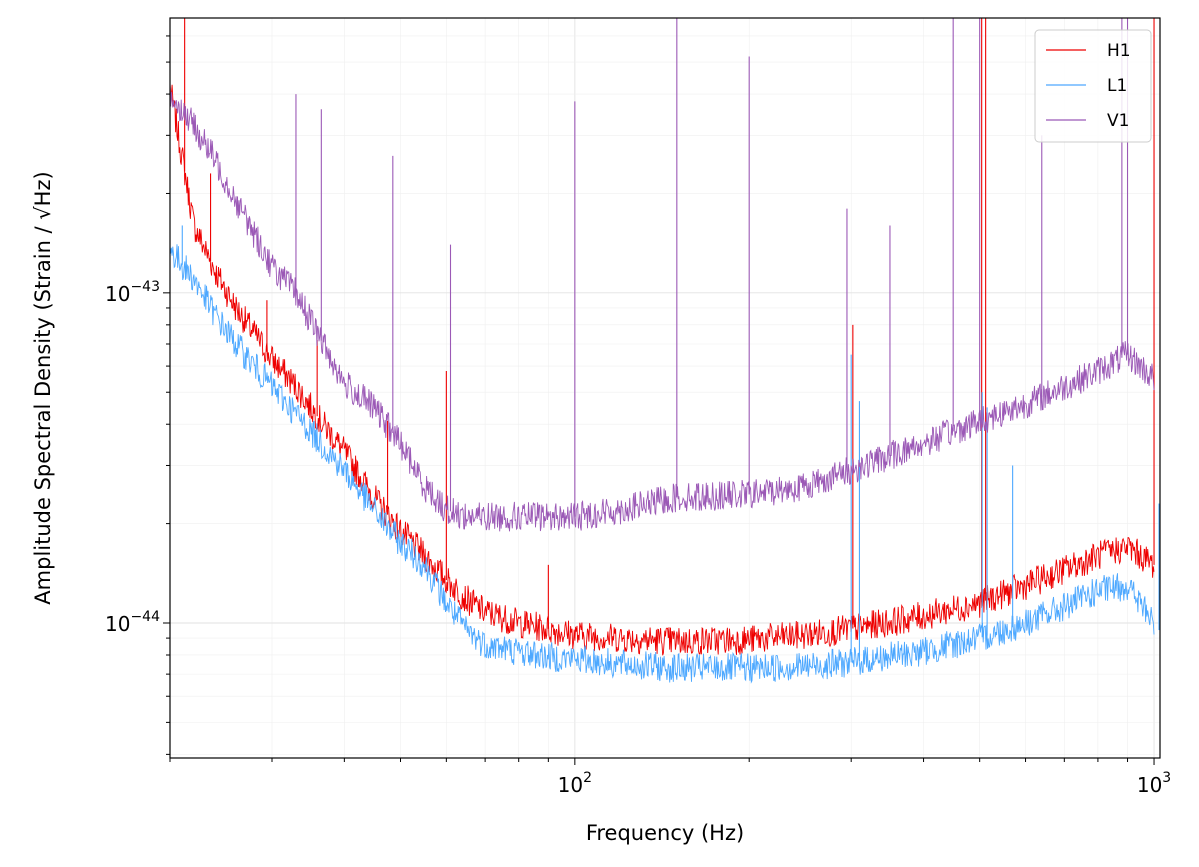  I want to click on x-axis-label: Frequency (Hz), so click(665, 833).